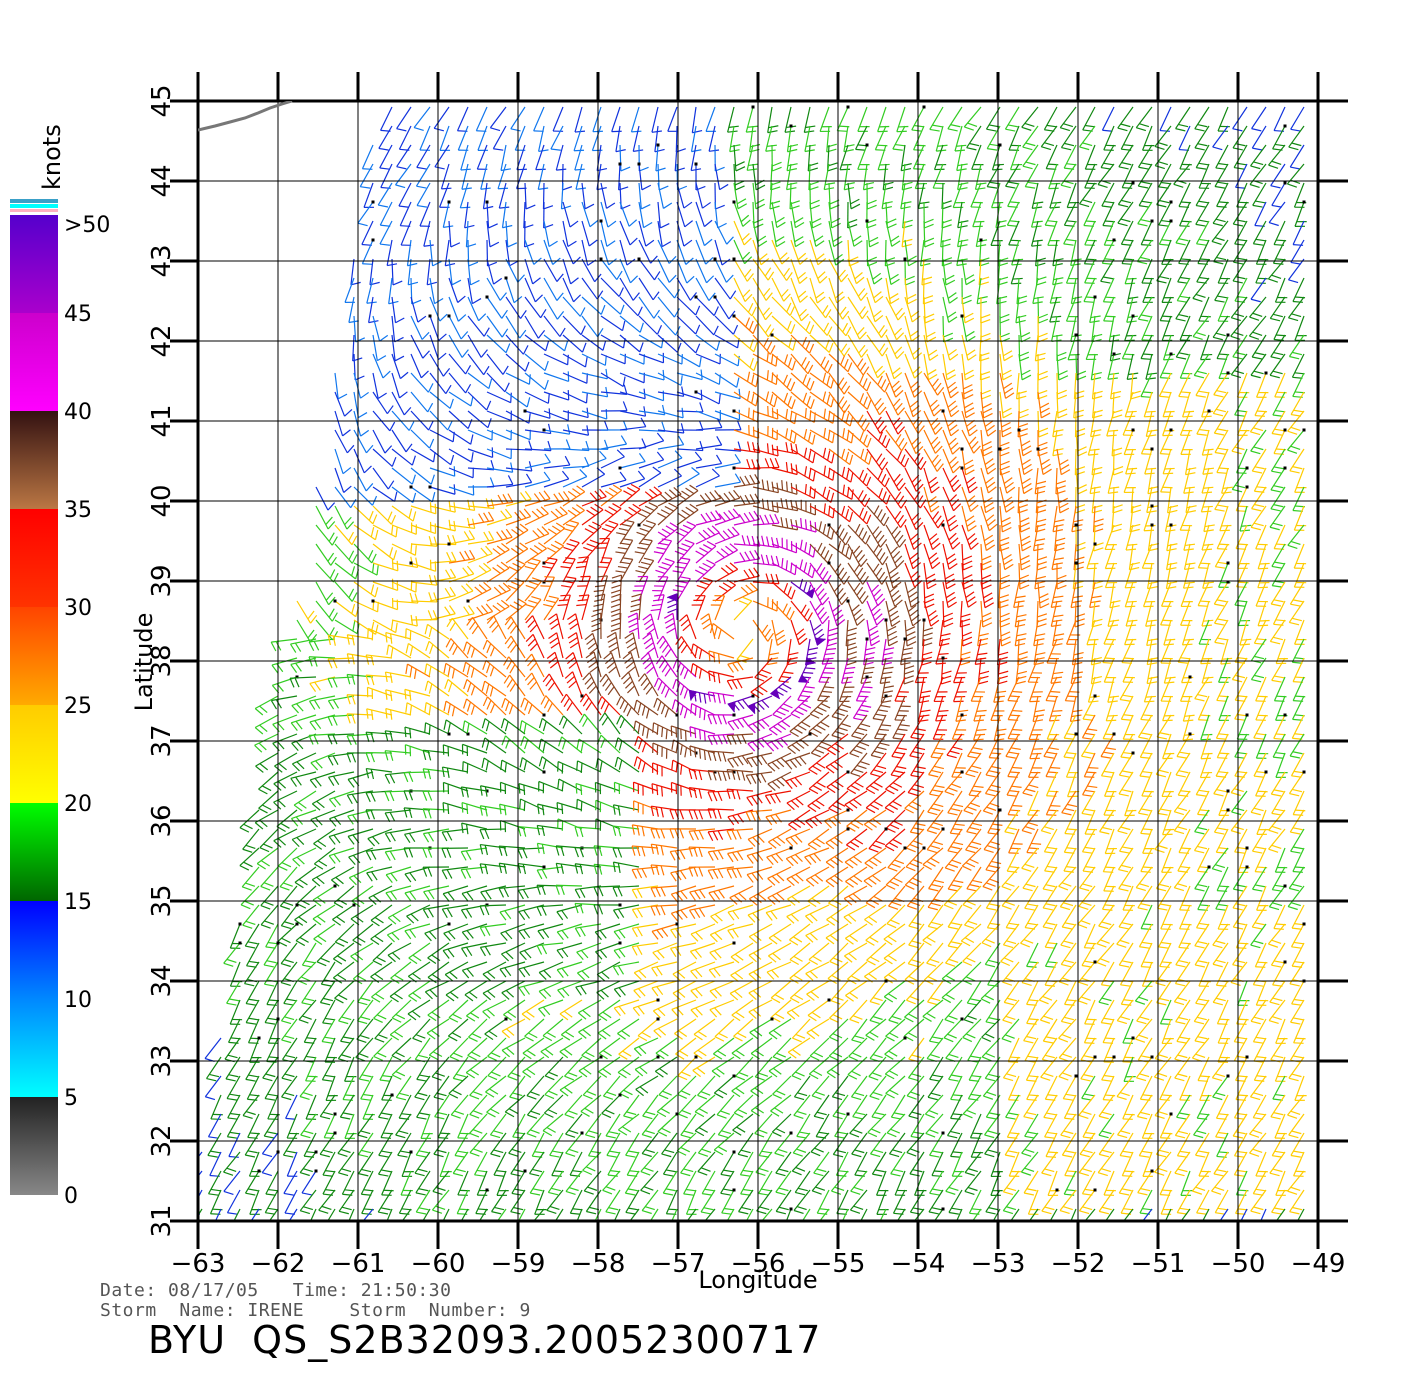 The image size is (1420, 1400). What do you see at coordinates (162, 100) in the screenshot?
I see `latitude-tick: 45` at bounding box center [162, 100].